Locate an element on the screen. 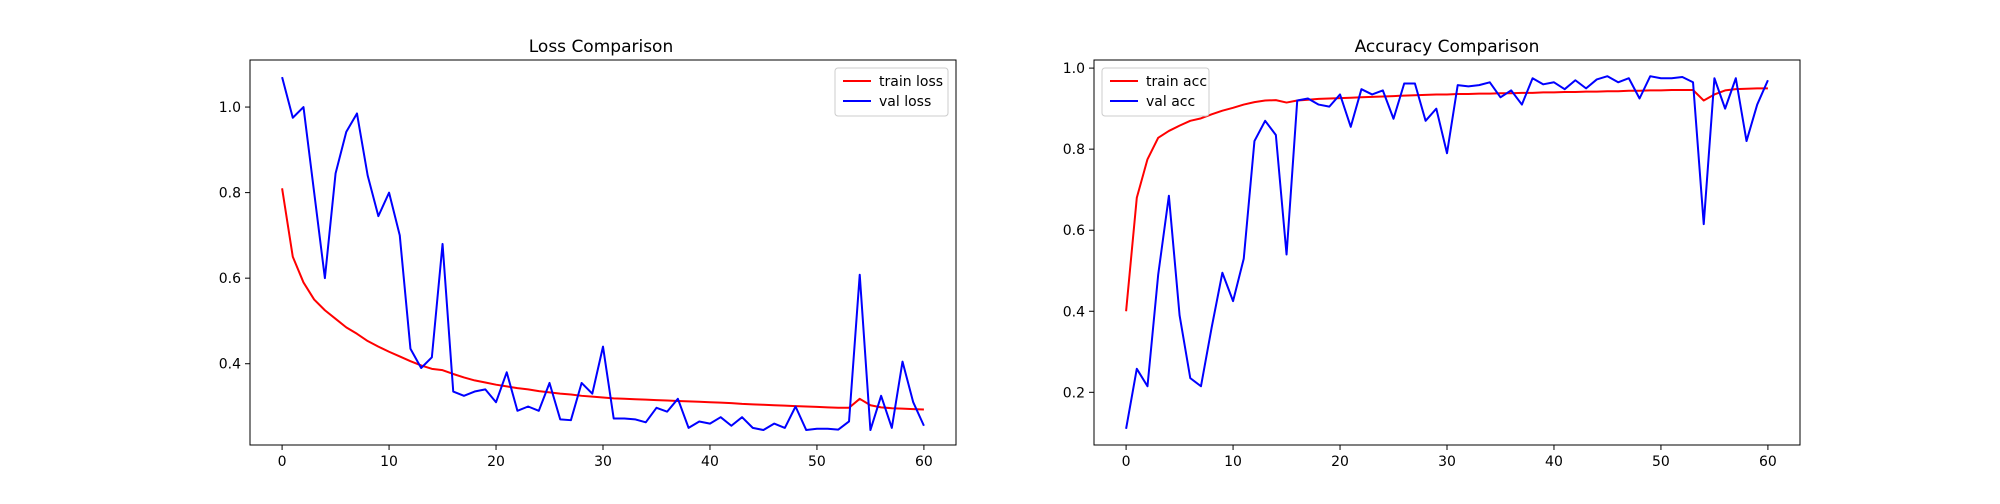 This screenshot has height=504, width=2000. legend-label: train loss is located at coordinates (911, 82).